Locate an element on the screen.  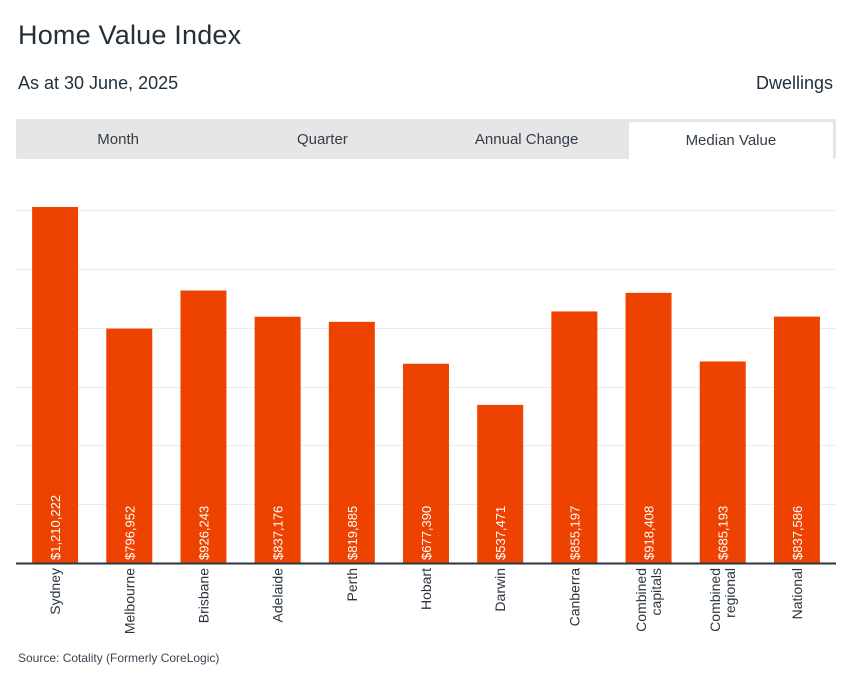
dwellings-label: Dwellings is located at coordinates (794, 83).